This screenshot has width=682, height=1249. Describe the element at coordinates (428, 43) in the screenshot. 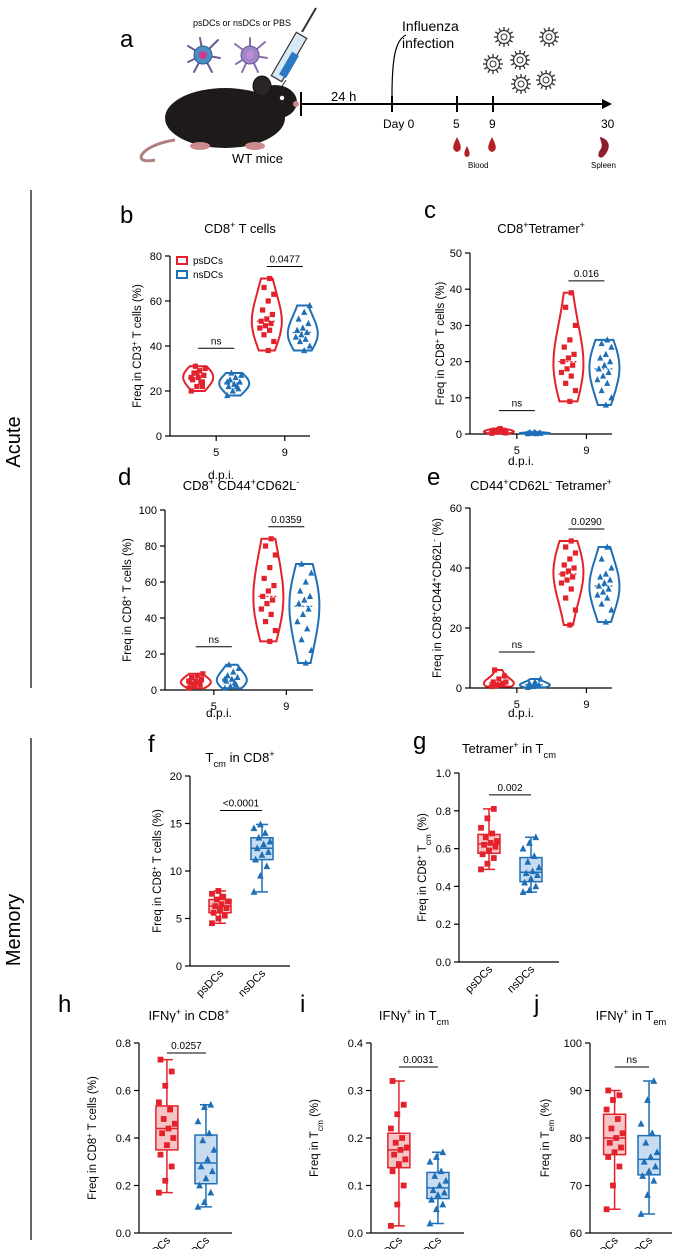

I see `infection-label-line2: infection` at that location.